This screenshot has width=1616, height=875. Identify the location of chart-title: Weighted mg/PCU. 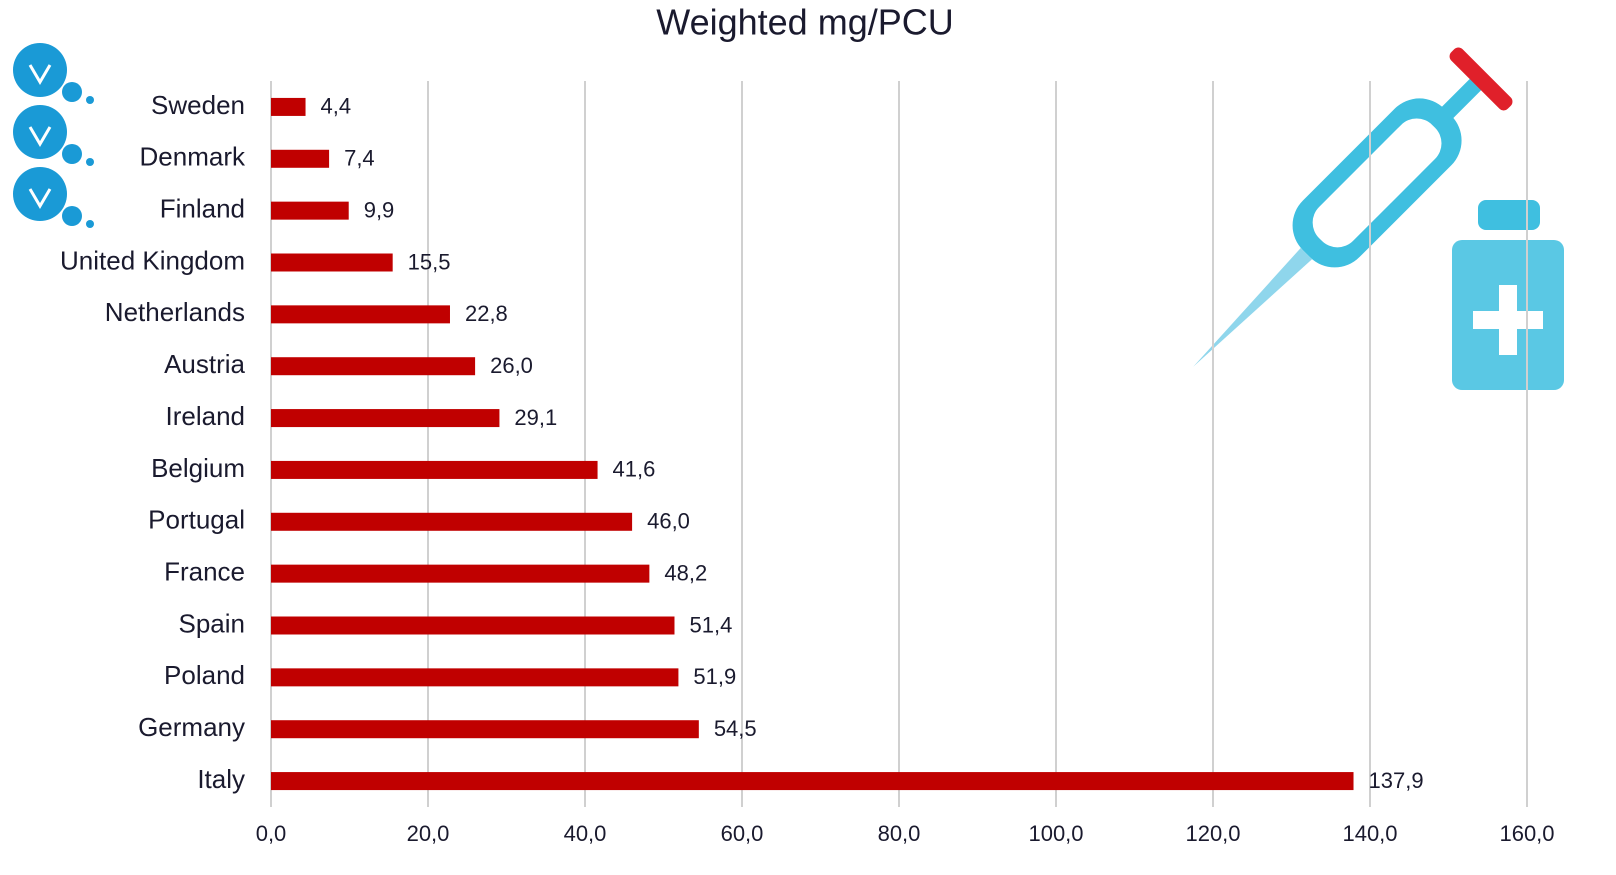
(804, 22).